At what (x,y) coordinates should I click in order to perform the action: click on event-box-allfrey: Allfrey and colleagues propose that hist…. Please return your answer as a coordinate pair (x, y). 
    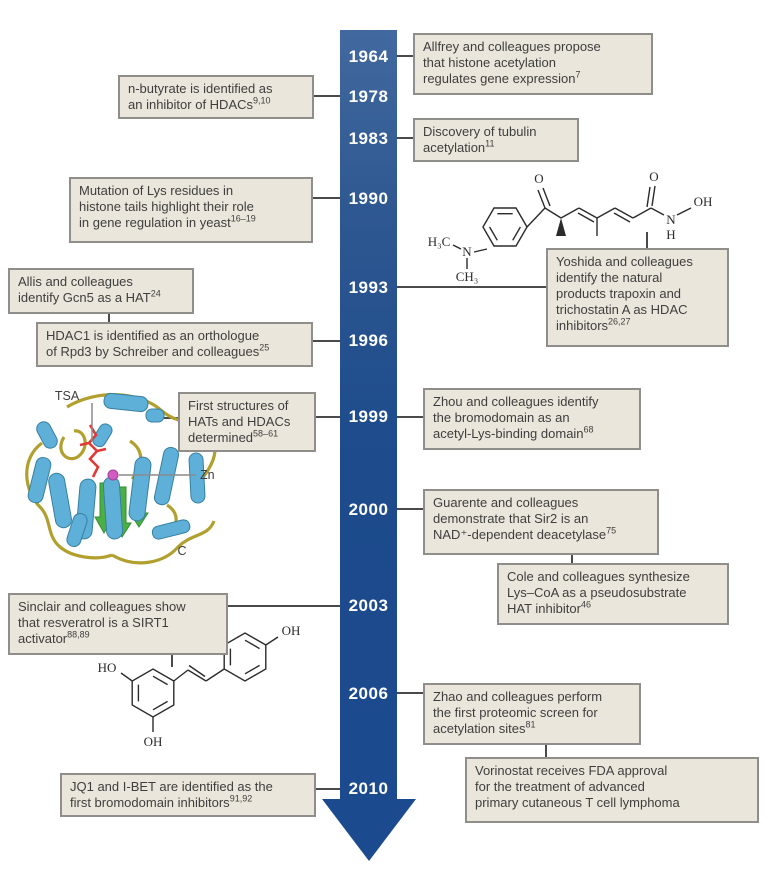
    Looking at the image, I should click on (533, 64).